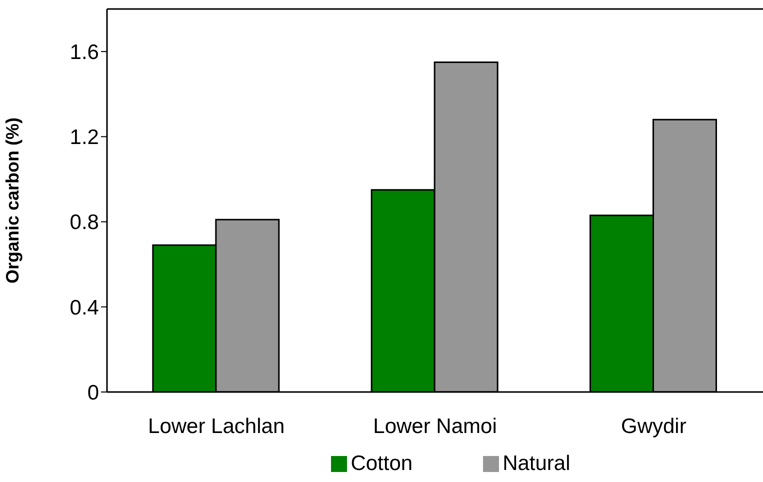 The height and width of the screenshot is (482, 763). Describe the element at coordinates (653, 426) in the screenshot. I see `x-tick-label: Gwydir` at that location.